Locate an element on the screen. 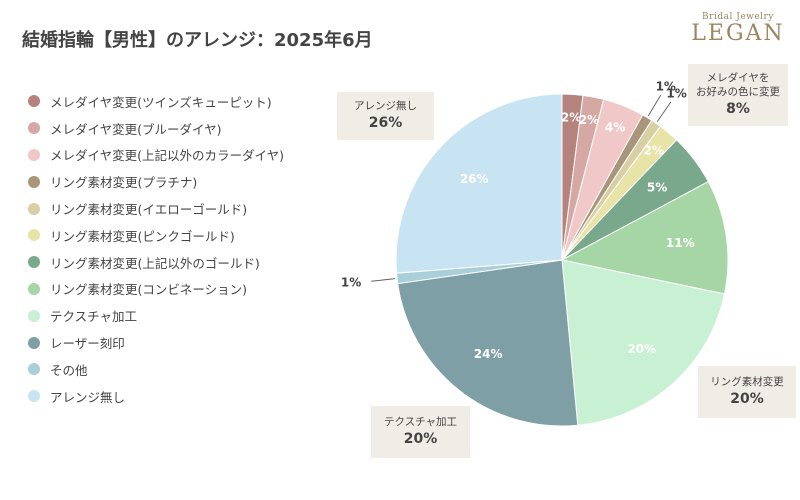 The height and width of the screenshot is (500, 800). legend-label: メレダイヤ変更(ツインズキューピット) is located at coordinates (161, 102).